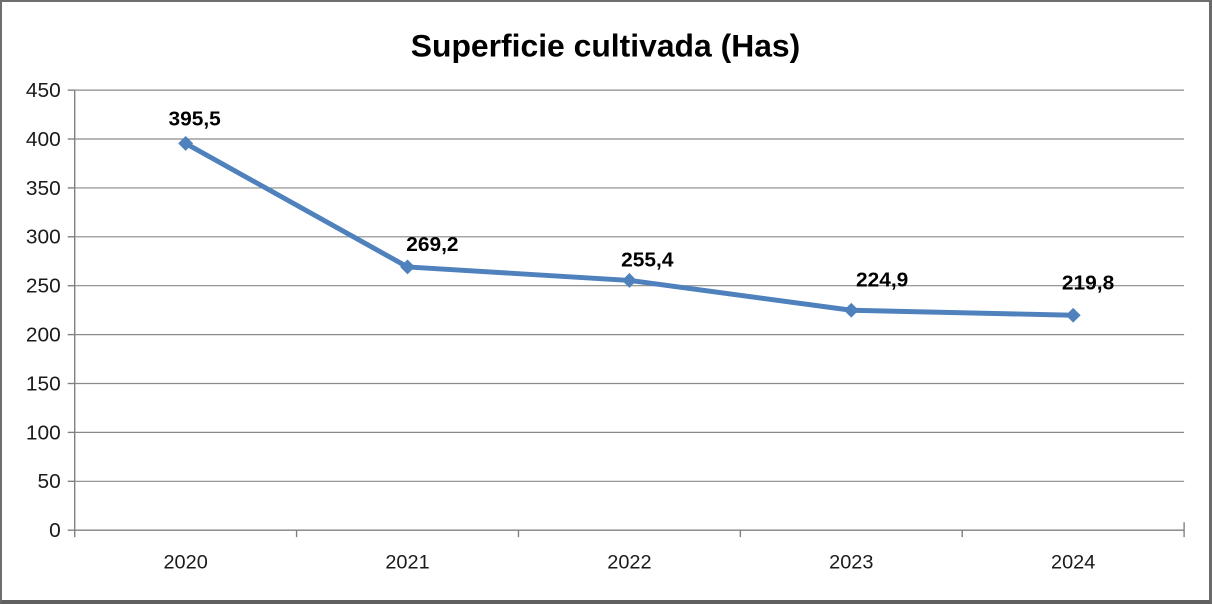 This screenshot has width=1212, height=604. What do you see at coordinates (43, 383) in the screenshot?
I see `y-axis-tick-label: 150` at bounding box center [43, 383].